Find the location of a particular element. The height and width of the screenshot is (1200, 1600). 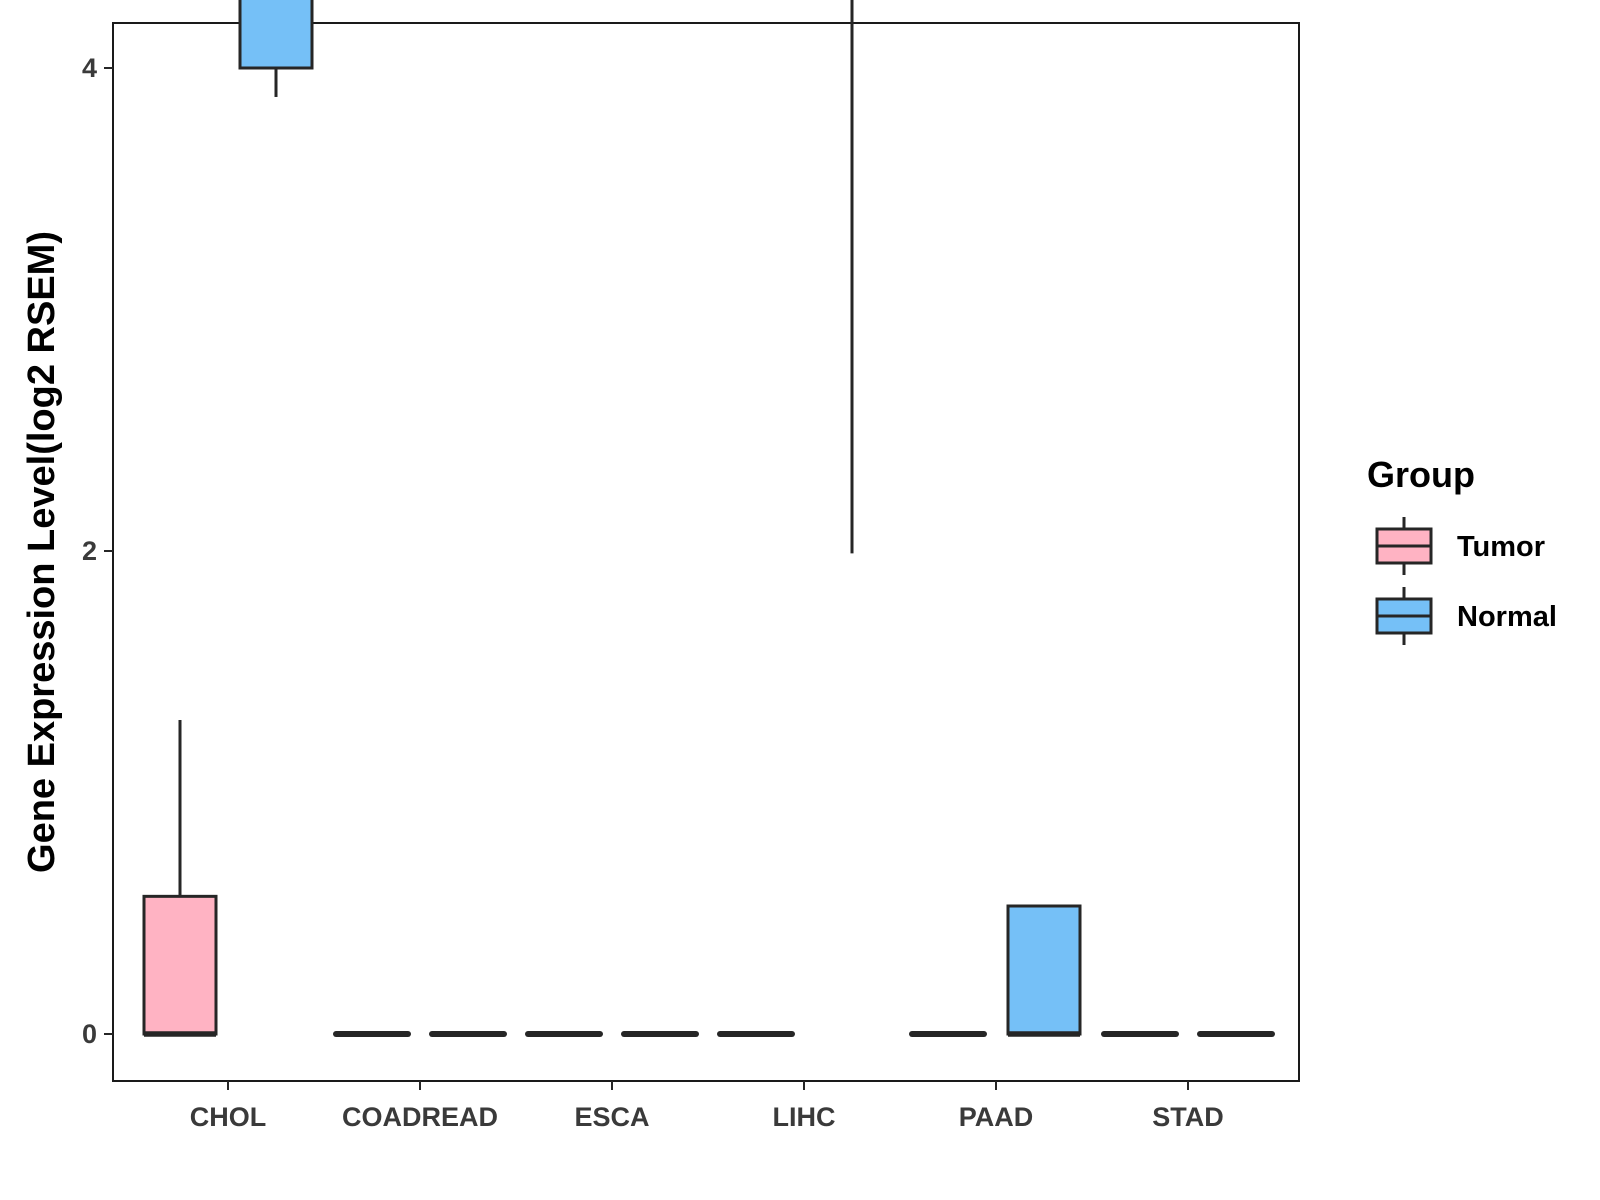

x-tick-label: COADREAD is located at coordinates (420, 1117).